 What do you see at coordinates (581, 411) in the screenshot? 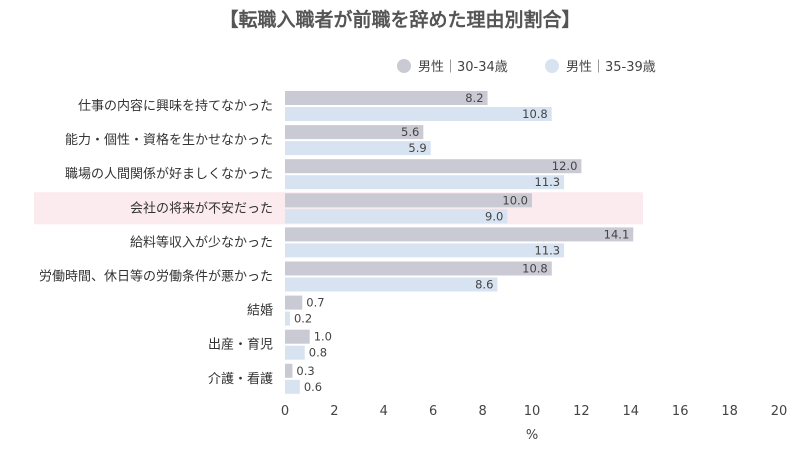
I see `x-tick-label: 12` at bounding box center [581, 411].